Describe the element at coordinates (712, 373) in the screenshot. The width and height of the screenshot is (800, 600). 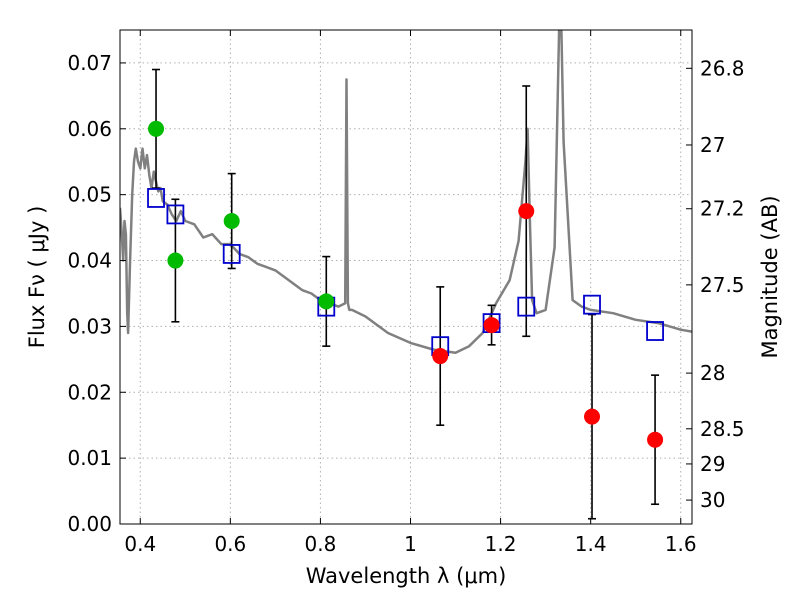
I see `mag-tick-label: 28` at that location.